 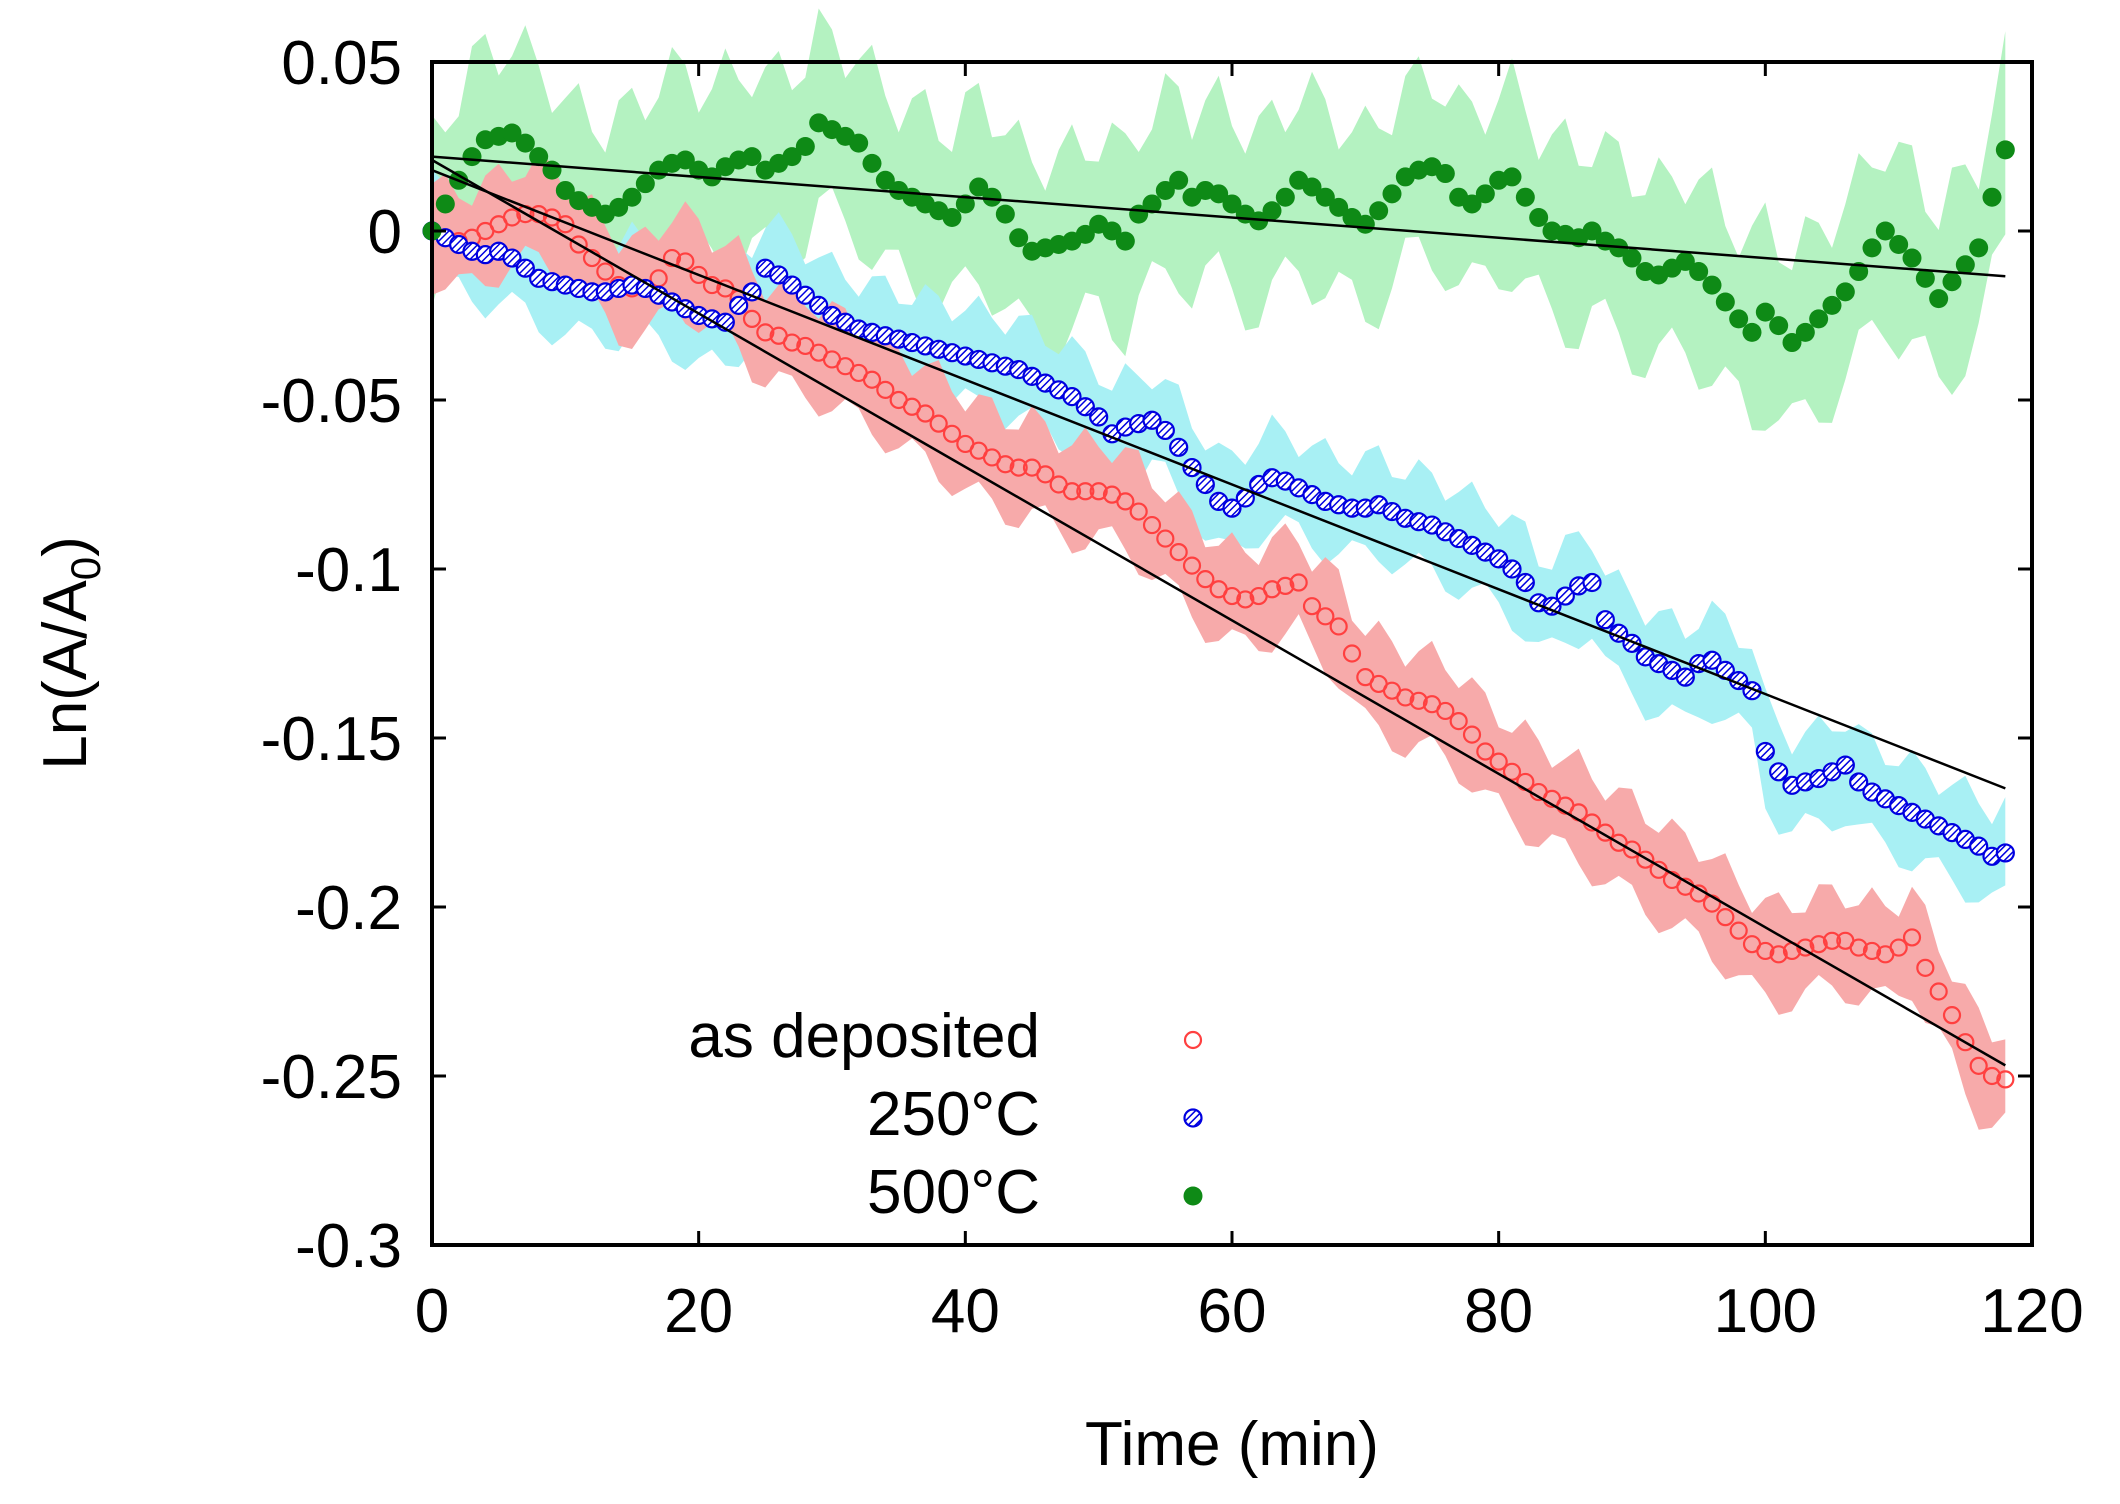 What do you see at coordinates (1232, 1311) in the screenshot?
I see `x-tick-label: 60` at bounding box center [1232, 1311].